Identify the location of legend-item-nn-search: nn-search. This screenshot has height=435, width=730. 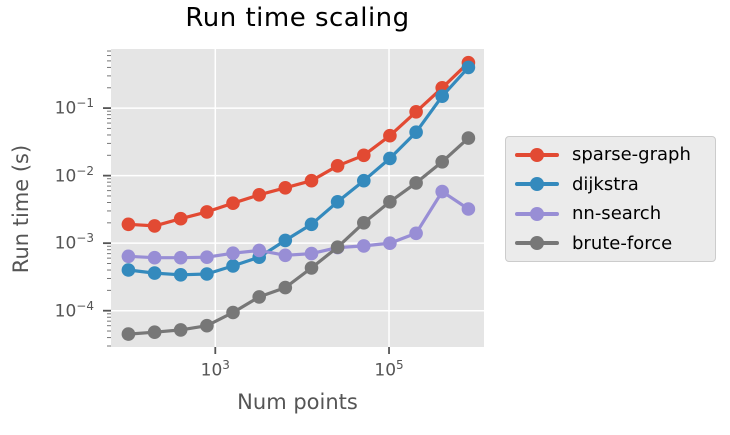
(610, 214).